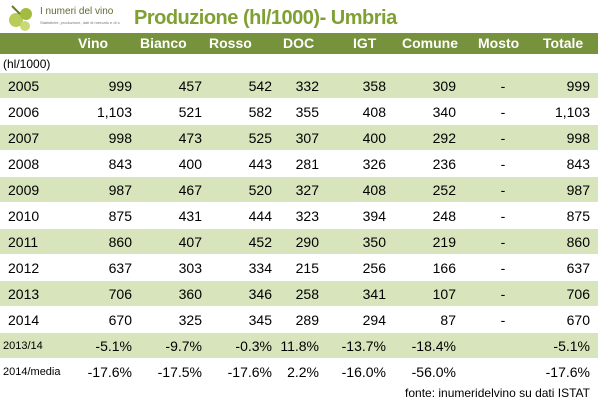  What do you see at coordinates (120, 242) in the screenshot?
I see `cell-vino: 860` at bounding box center [120, 242].